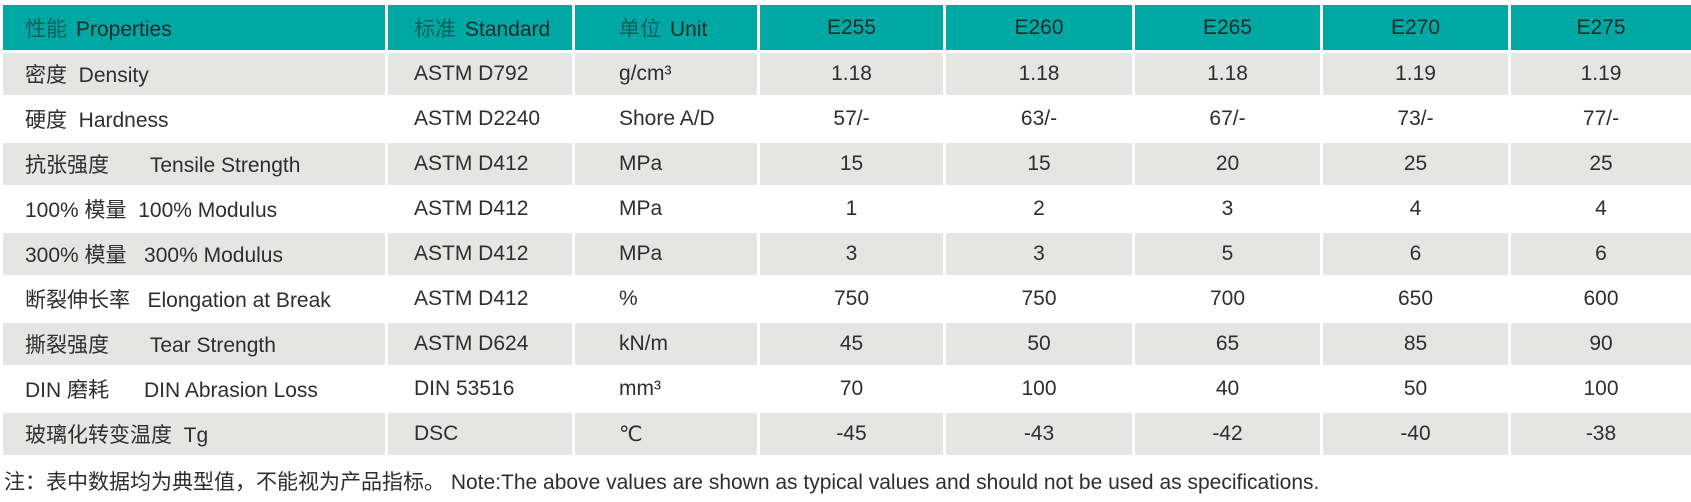  I want to click on column-header-e265: E265, so click(1227, 27).